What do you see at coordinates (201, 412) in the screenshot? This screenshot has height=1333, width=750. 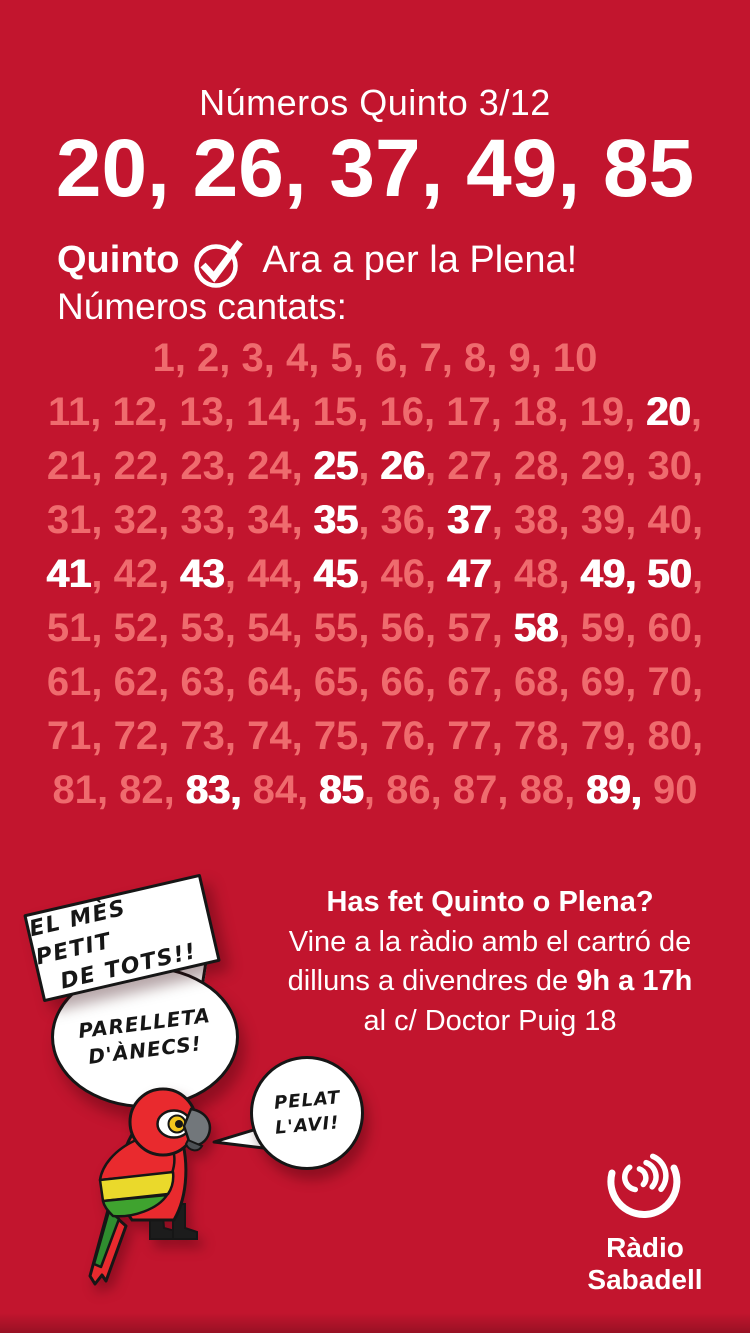 I see `number-13: 13` at bounding box center [201, 412].